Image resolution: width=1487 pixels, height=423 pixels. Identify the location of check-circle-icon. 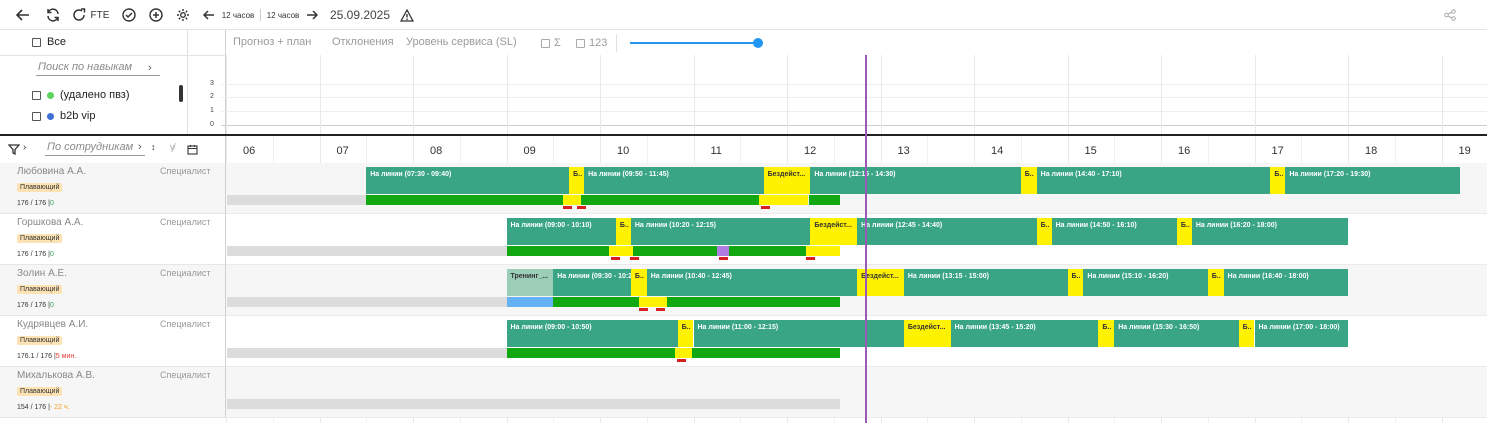
(129, 15).